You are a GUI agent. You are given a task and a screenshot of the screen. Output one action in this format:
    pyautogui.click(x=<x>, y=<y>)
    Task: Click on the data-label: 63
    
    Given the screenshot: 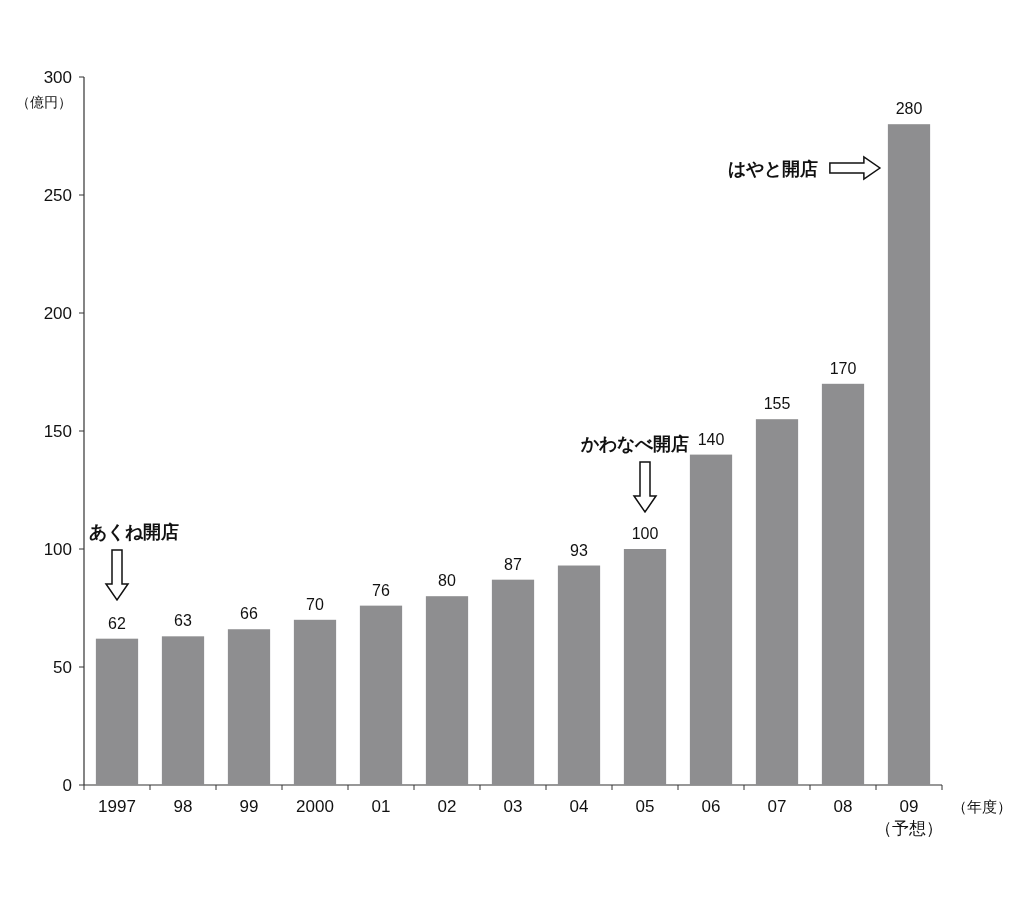 What is the action you would take?
    pyautogui.click(x=183, y=621)
    